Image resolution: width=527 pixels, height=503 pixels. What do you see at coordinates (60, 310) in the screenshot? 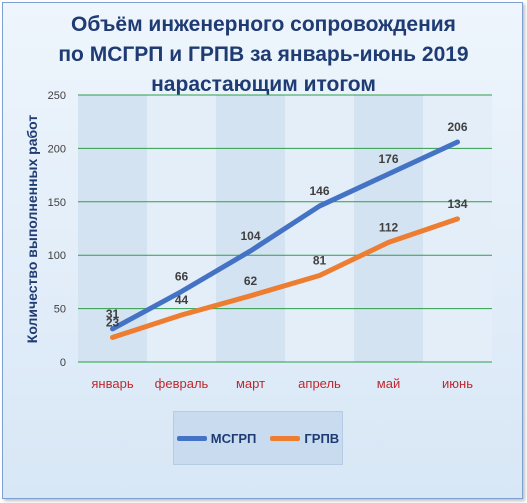
I see `y-tick-label: 50` at bounding box center [60, 310].